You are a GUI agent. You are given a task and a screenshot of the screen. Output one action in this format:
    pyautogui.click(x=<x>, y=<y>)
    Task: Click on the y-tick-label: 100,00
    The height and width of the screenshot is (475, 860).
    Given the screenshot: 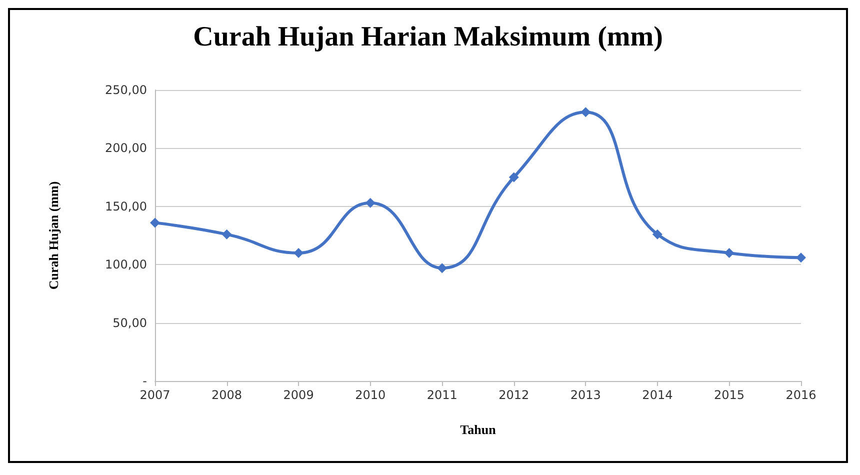 What is the action you would take?
    pyautogui.click(x=126, y=265)
    